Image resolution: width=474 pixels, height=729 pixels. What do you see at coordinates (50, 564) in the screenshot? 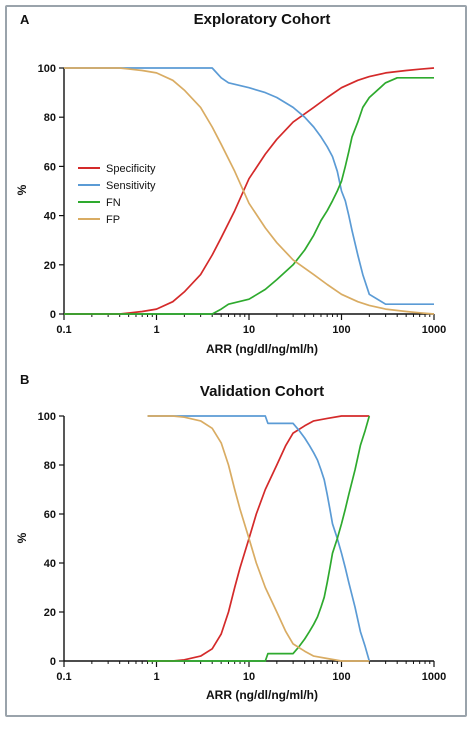
I see `panel-b-y-tick-label: 40` at bounding box center [50, 564].